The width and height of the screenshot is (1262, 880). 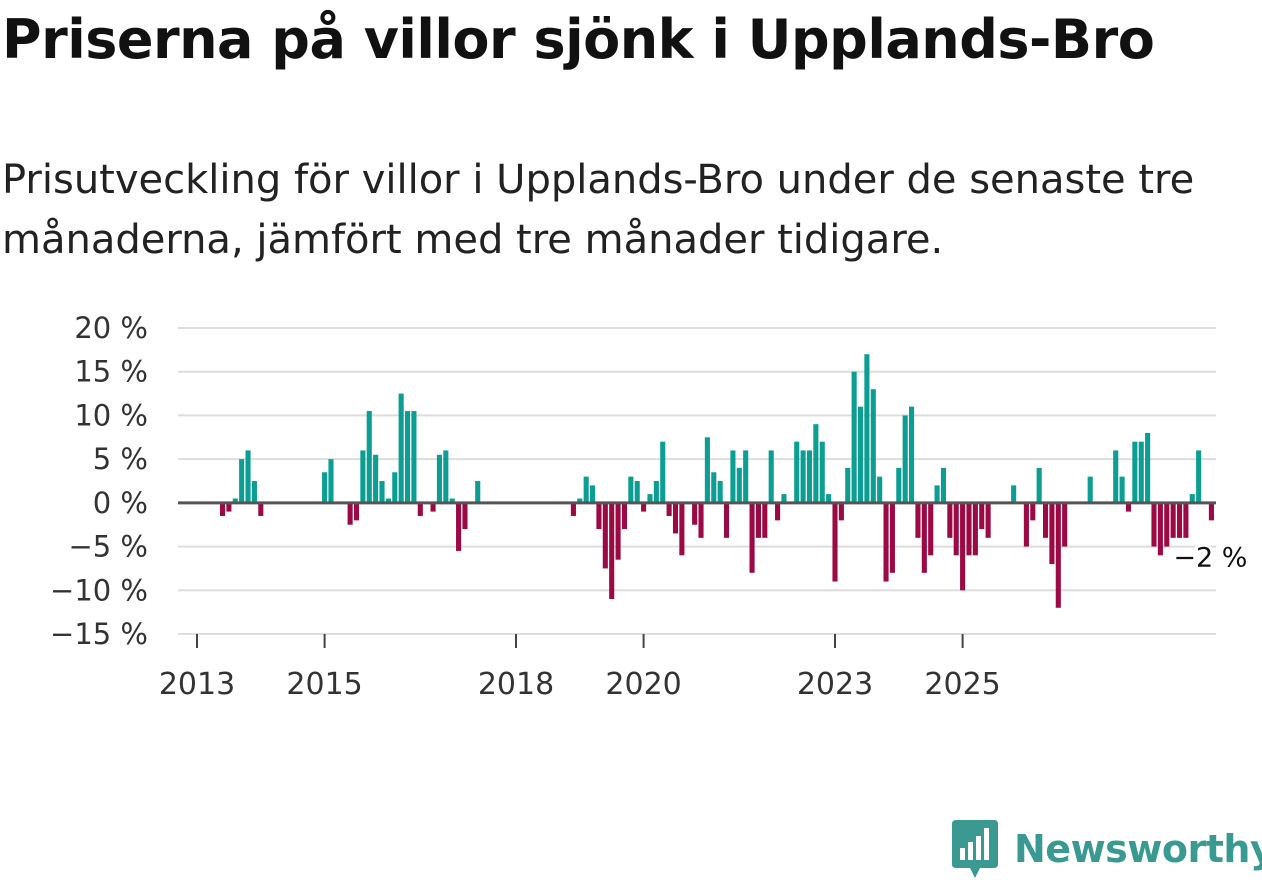 I want to click on x-tick-label: 2020, so click(x=643, y=683).